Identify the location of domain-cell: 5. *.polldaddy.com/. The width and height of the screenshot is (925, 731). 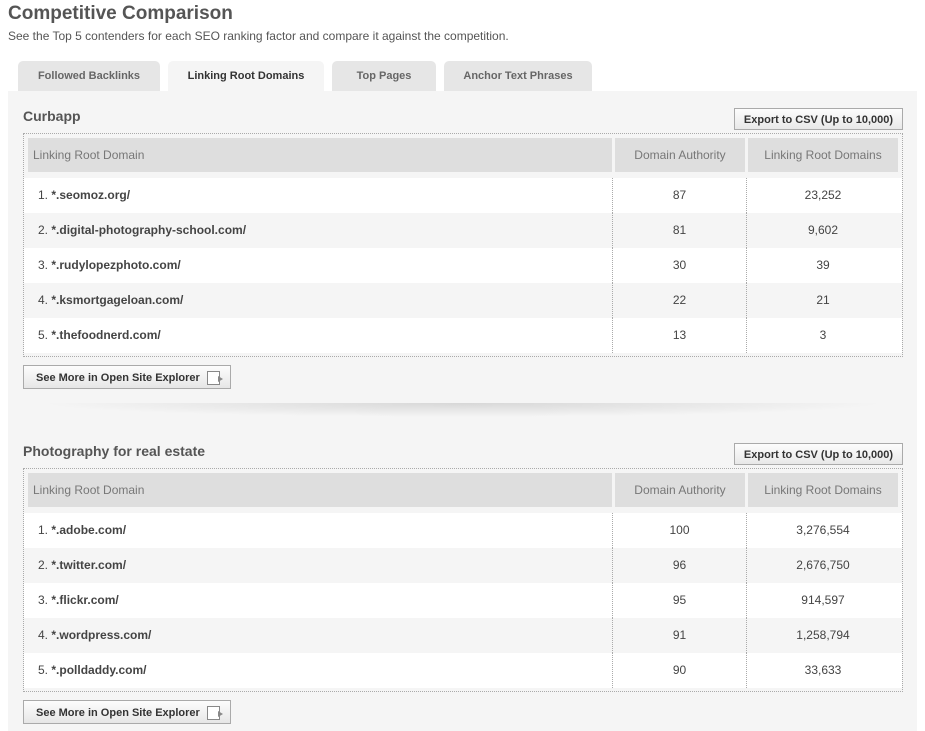
(318, 670).